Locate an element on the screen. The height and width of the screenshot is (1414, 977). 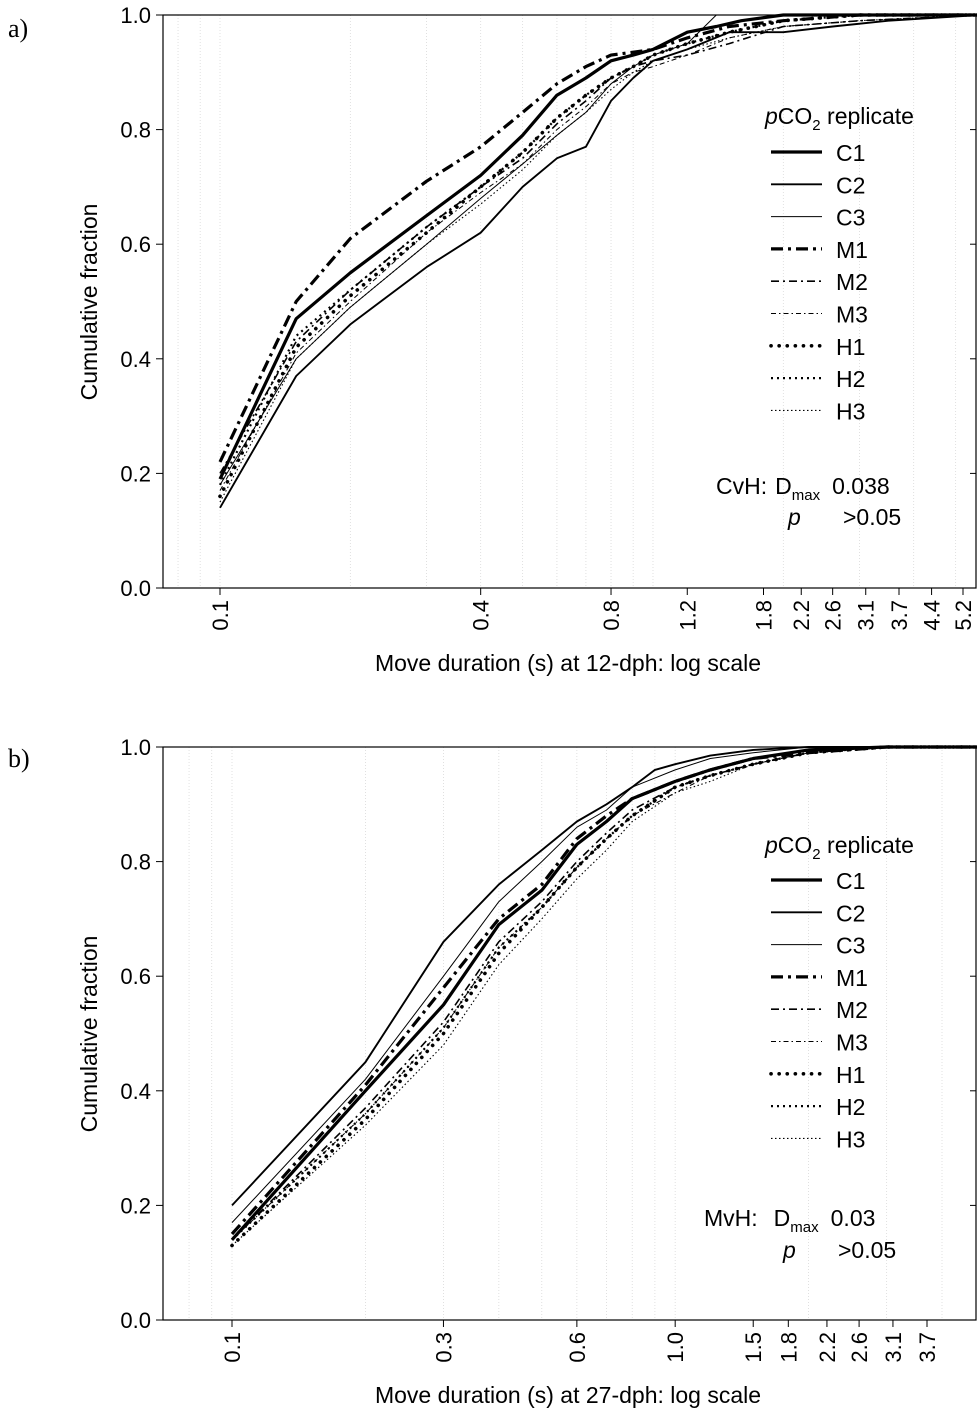
b-y-tick-label: 0.2 is located at coordinates (135, 1205).